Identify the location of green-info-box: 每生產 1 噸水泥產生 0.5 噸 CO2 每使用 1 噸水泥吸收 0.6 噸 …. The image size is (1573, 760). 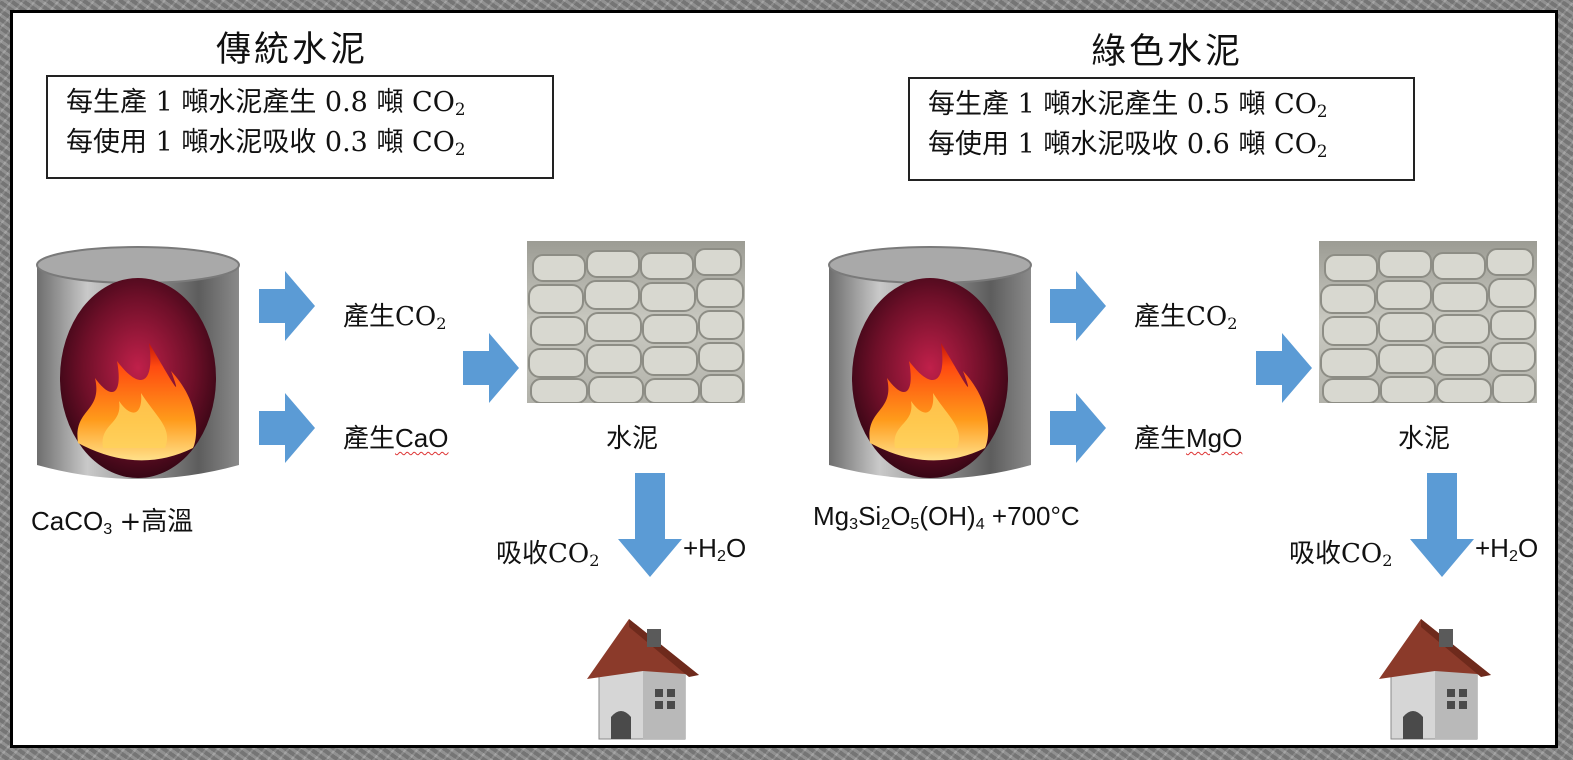
(1161, 129).